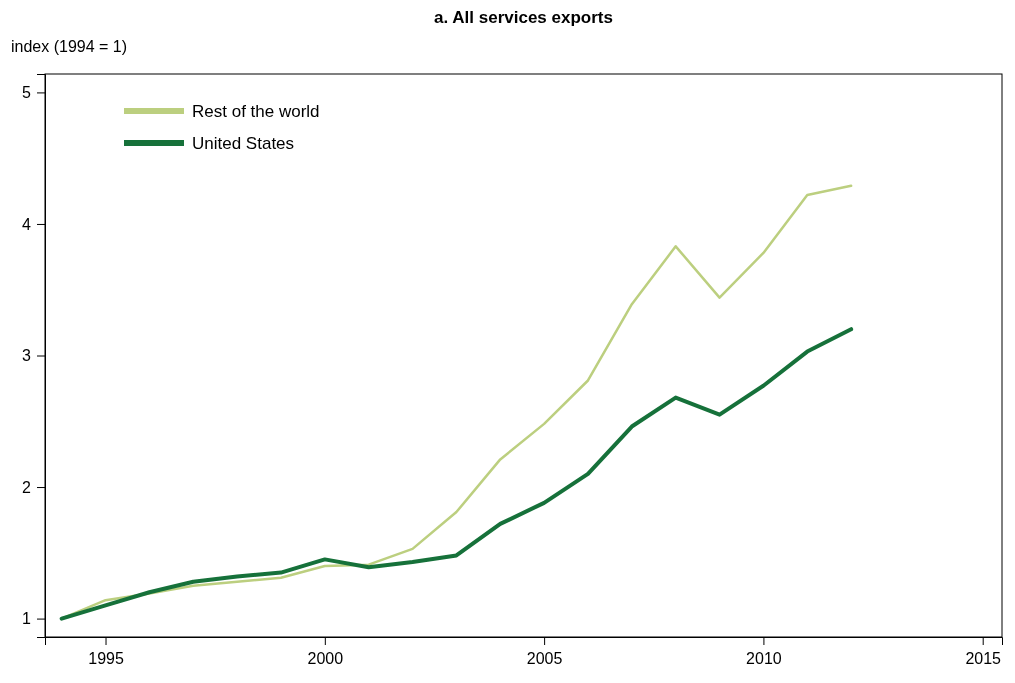 This screenshot has width=1015, height=683. What do you see at coordinates (106, 659) in the screenshot?
I see `x-tick-label: 1995` at bounding box center [106, 659].